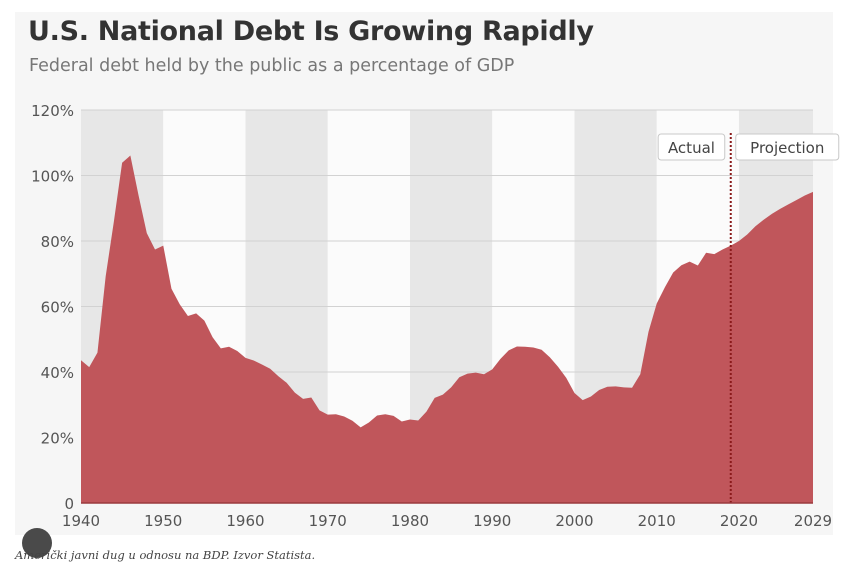  Describe the element at coordinates (52, 111) in the screenshot. I see `y-tick-label: 120%` at that location.